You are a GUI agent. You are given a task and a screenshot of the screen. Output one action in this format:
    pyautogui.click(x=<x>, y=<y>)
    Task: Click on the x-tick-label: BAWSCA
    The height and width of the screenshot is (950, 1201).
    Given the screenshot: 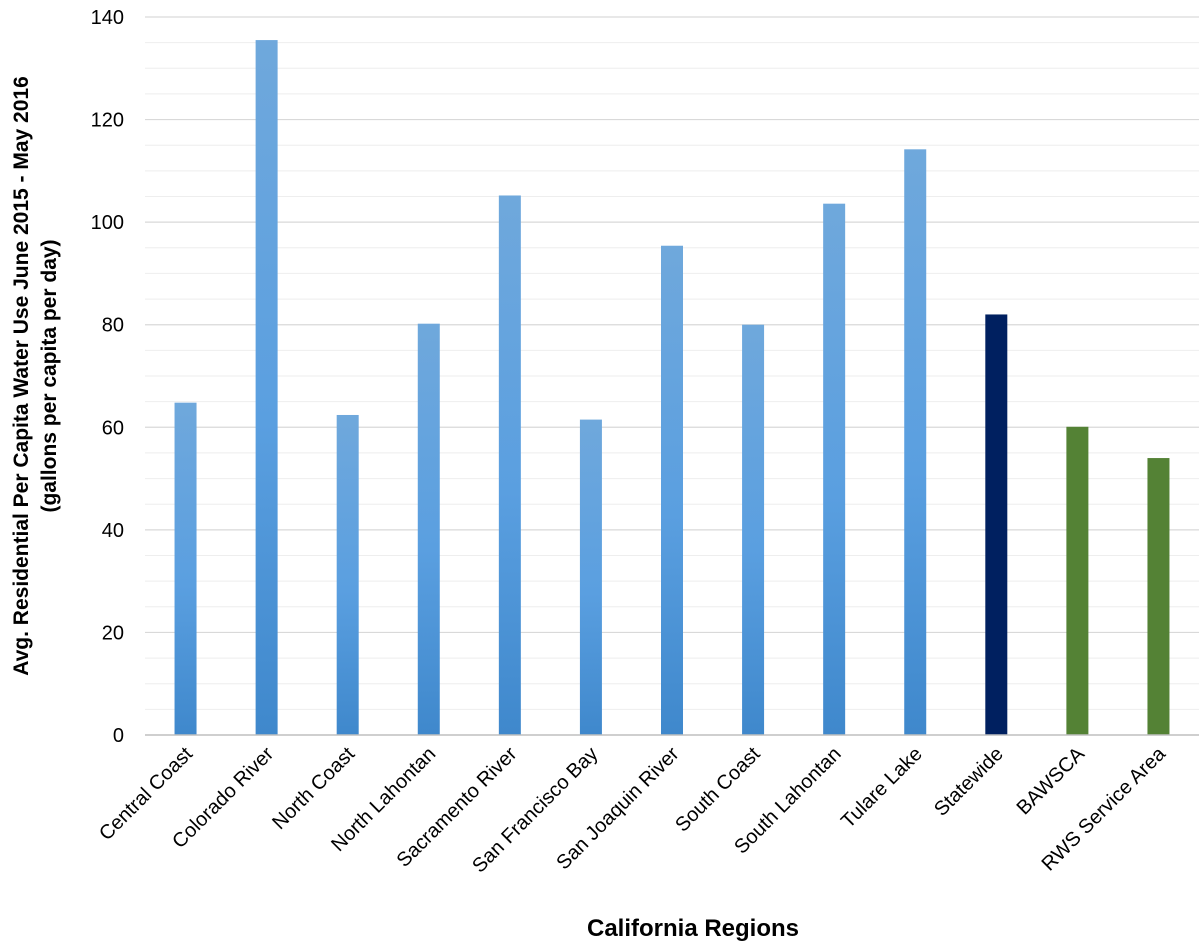 What is the action you would take?
    pyautogui.click(x=1051, y=781)
    